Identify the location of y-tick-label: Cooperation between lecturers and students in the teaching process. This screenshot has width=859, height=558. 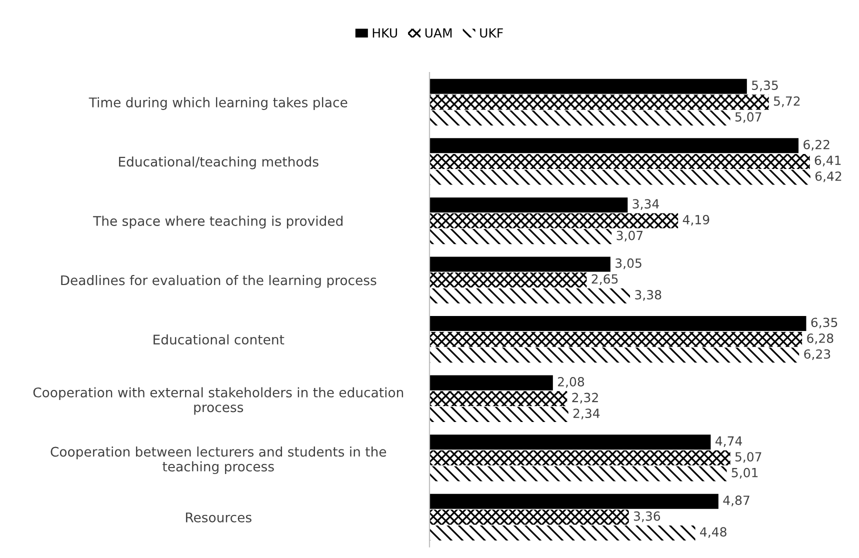
(218, 460).